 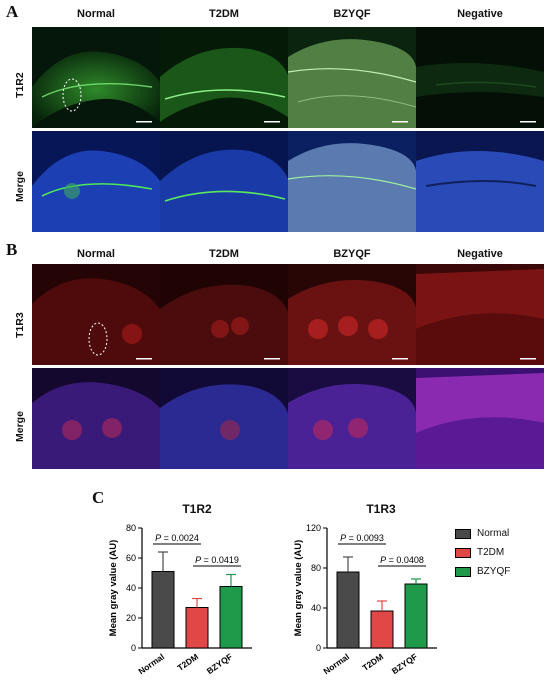 I want to click on panel-a-letter: A, so click(x=12, y=11).